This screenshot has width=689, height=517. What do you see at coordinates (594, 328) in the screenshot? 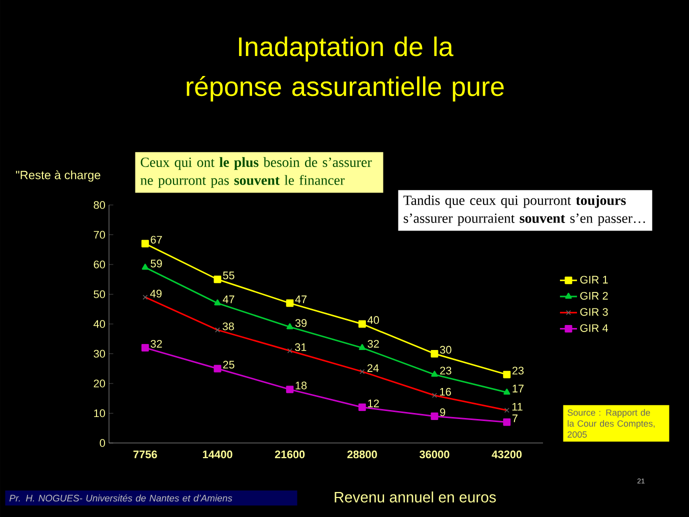
I see `legend-label: GIR 4` at bounding box center [594, 328].